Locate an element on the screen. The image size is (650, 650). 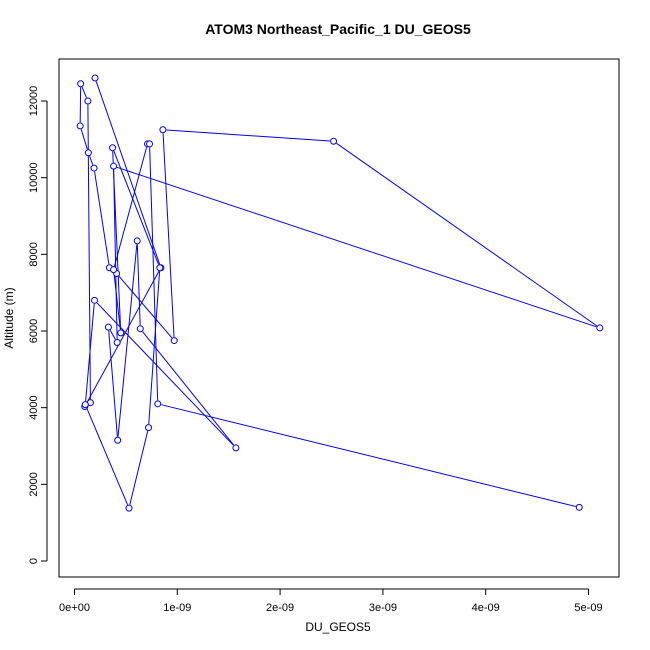
x-axis-label: DU_GEOS5 is located at coordinates (338, 627).